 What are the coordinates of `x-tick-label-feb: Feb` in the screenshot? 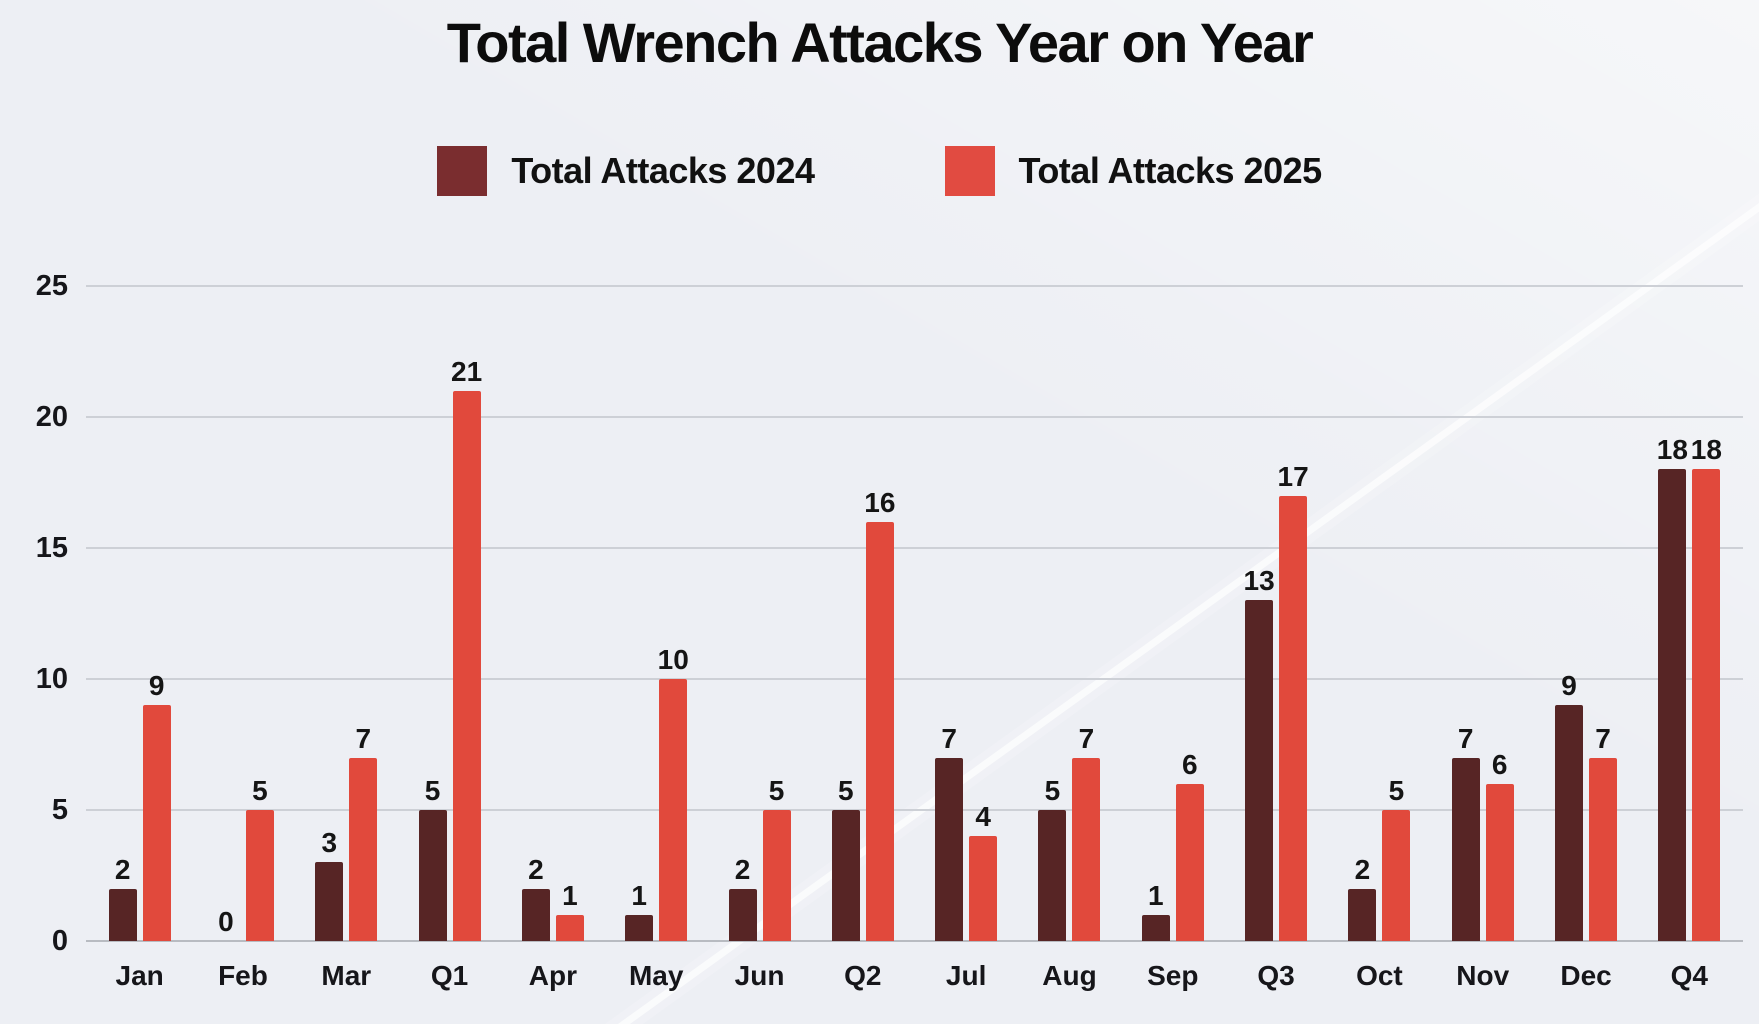 It's located at (243, 975).